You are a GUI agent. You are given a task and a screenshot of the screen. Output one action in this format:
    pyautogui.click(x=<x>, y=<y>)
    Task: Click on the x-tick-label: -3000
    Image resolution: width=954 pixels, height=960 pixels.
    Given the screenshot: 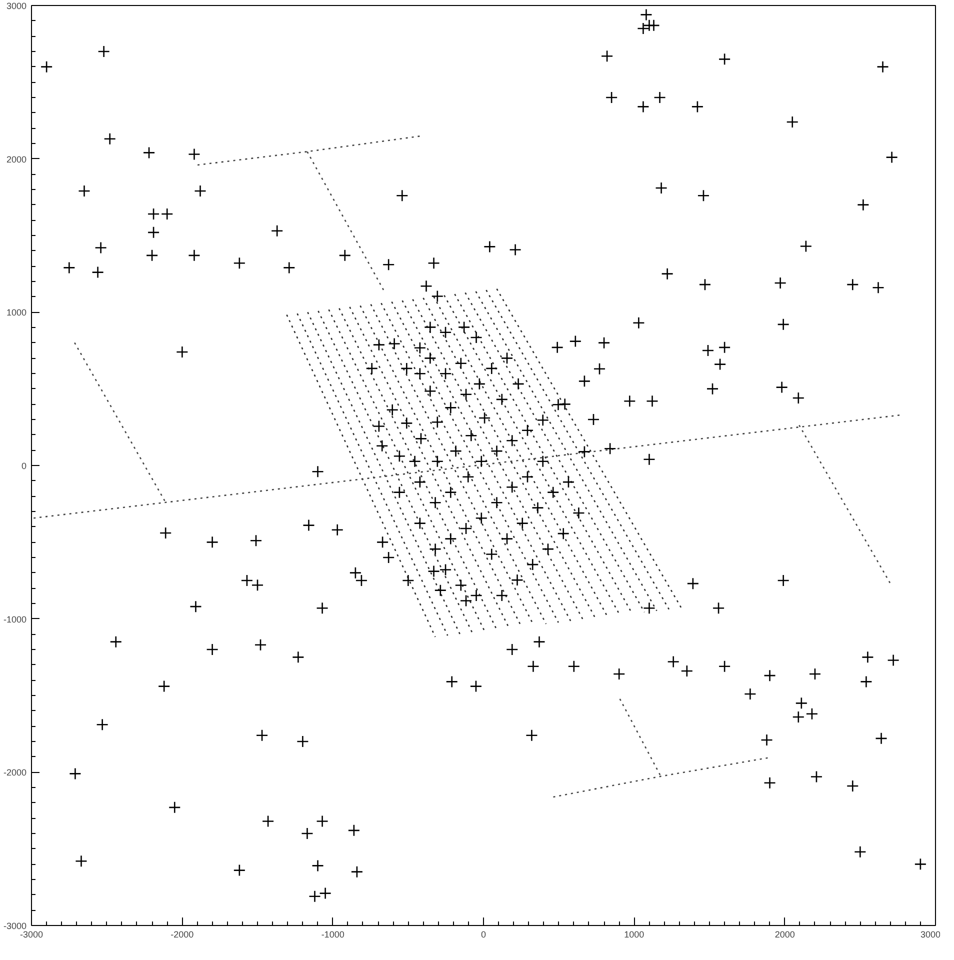 What is the action you would take?
    pyautogui.click(x=32, y=935)
    